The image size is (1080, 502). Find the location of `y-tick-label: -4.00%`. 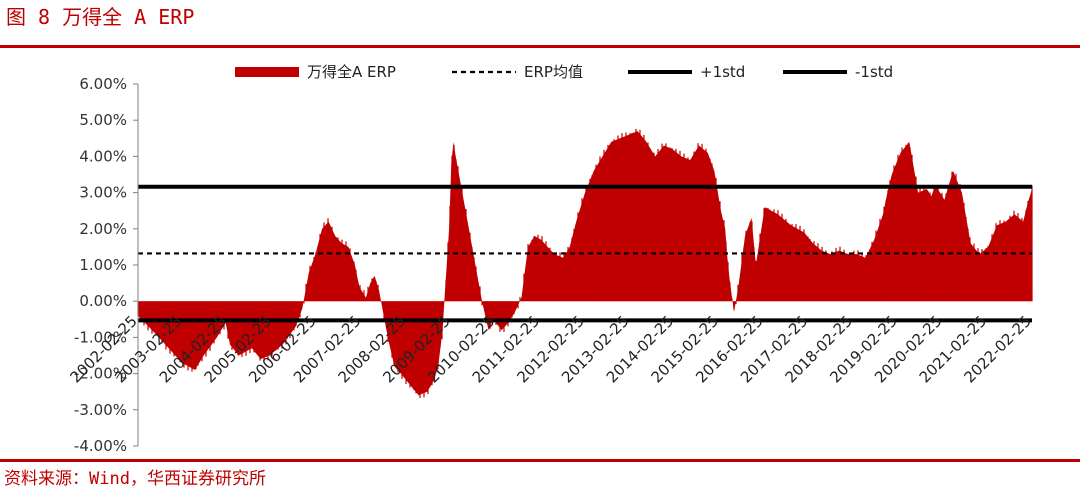

y-tick-label: -4.00% is located at coordinates (100, 446).